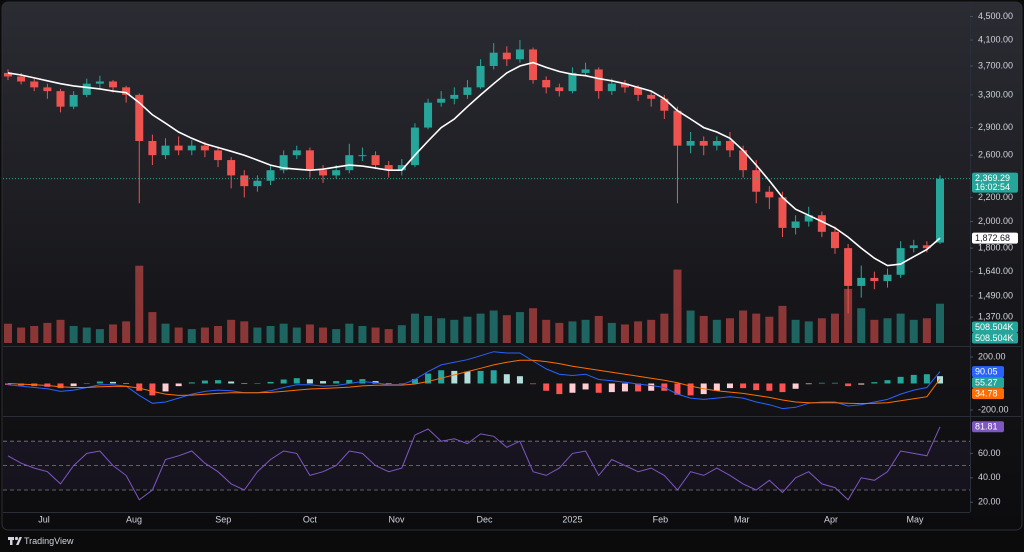 Image resolution: width=1024 pixels, height=552 pixels. What do you see at coordinates (995, 197) in the screenshot?
I see `y-tick-label: 2,200.00` at bounding box center [995, 197].